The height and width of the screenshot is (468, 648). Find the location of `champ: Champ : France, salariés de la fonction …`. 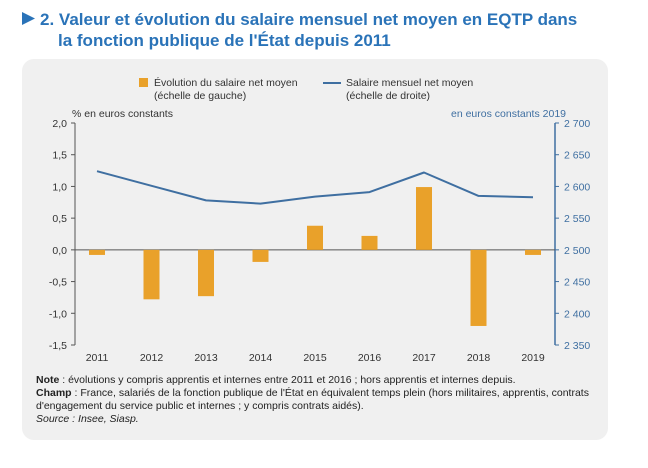

champ: Champ : France, salariés de la fonction … is located at coordinates (316, 400).